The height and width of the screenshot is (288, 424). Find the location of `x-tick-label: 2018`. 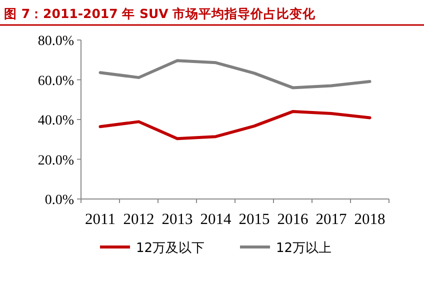

x-tick-label: 2018 is located at coordinates (370, 219).